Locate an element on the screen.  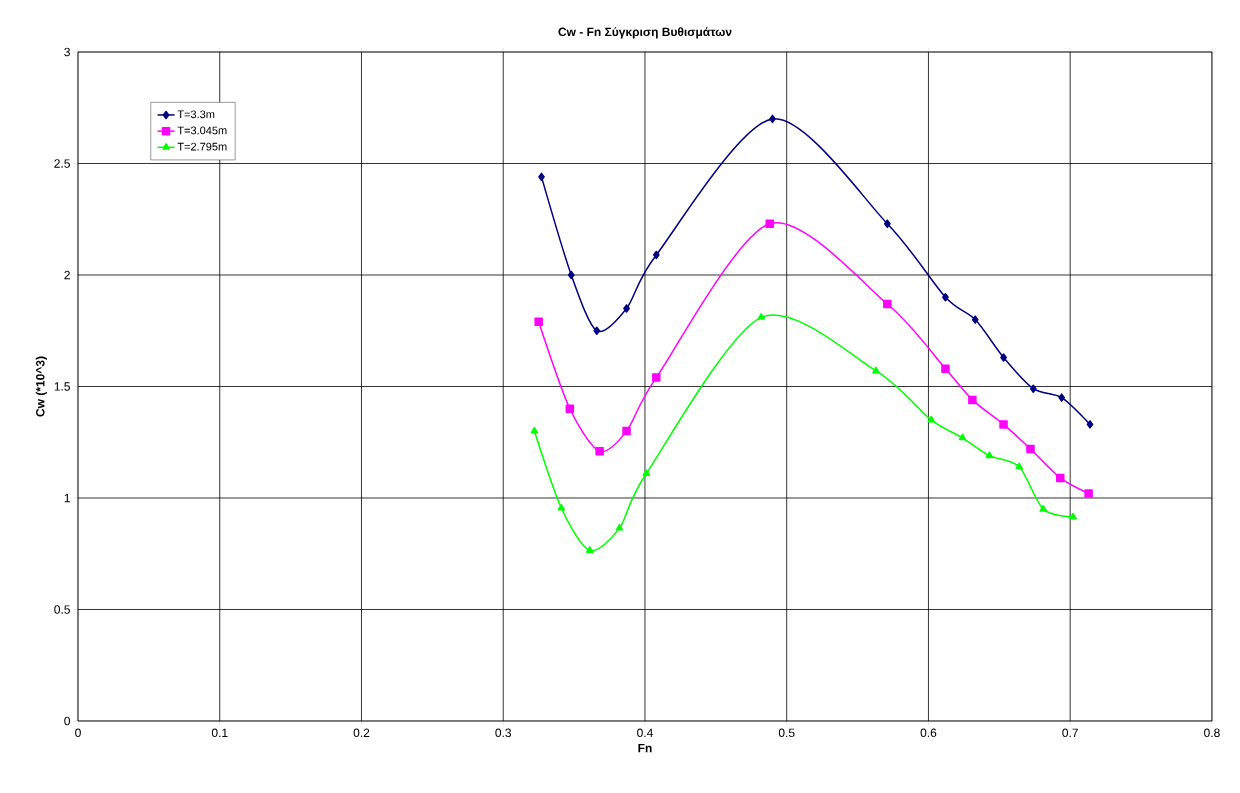
y-tick-label: 2.5 is located at coordinates (62, 163).